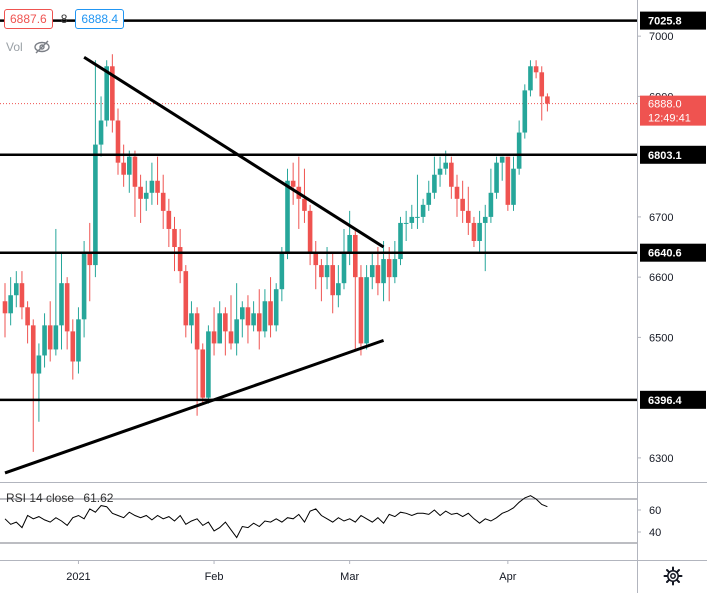 The width and height of the screenshot is (707, 593). Describe the element at coordinates (234, 152) in the screenshot. I see `trendline` at that location.